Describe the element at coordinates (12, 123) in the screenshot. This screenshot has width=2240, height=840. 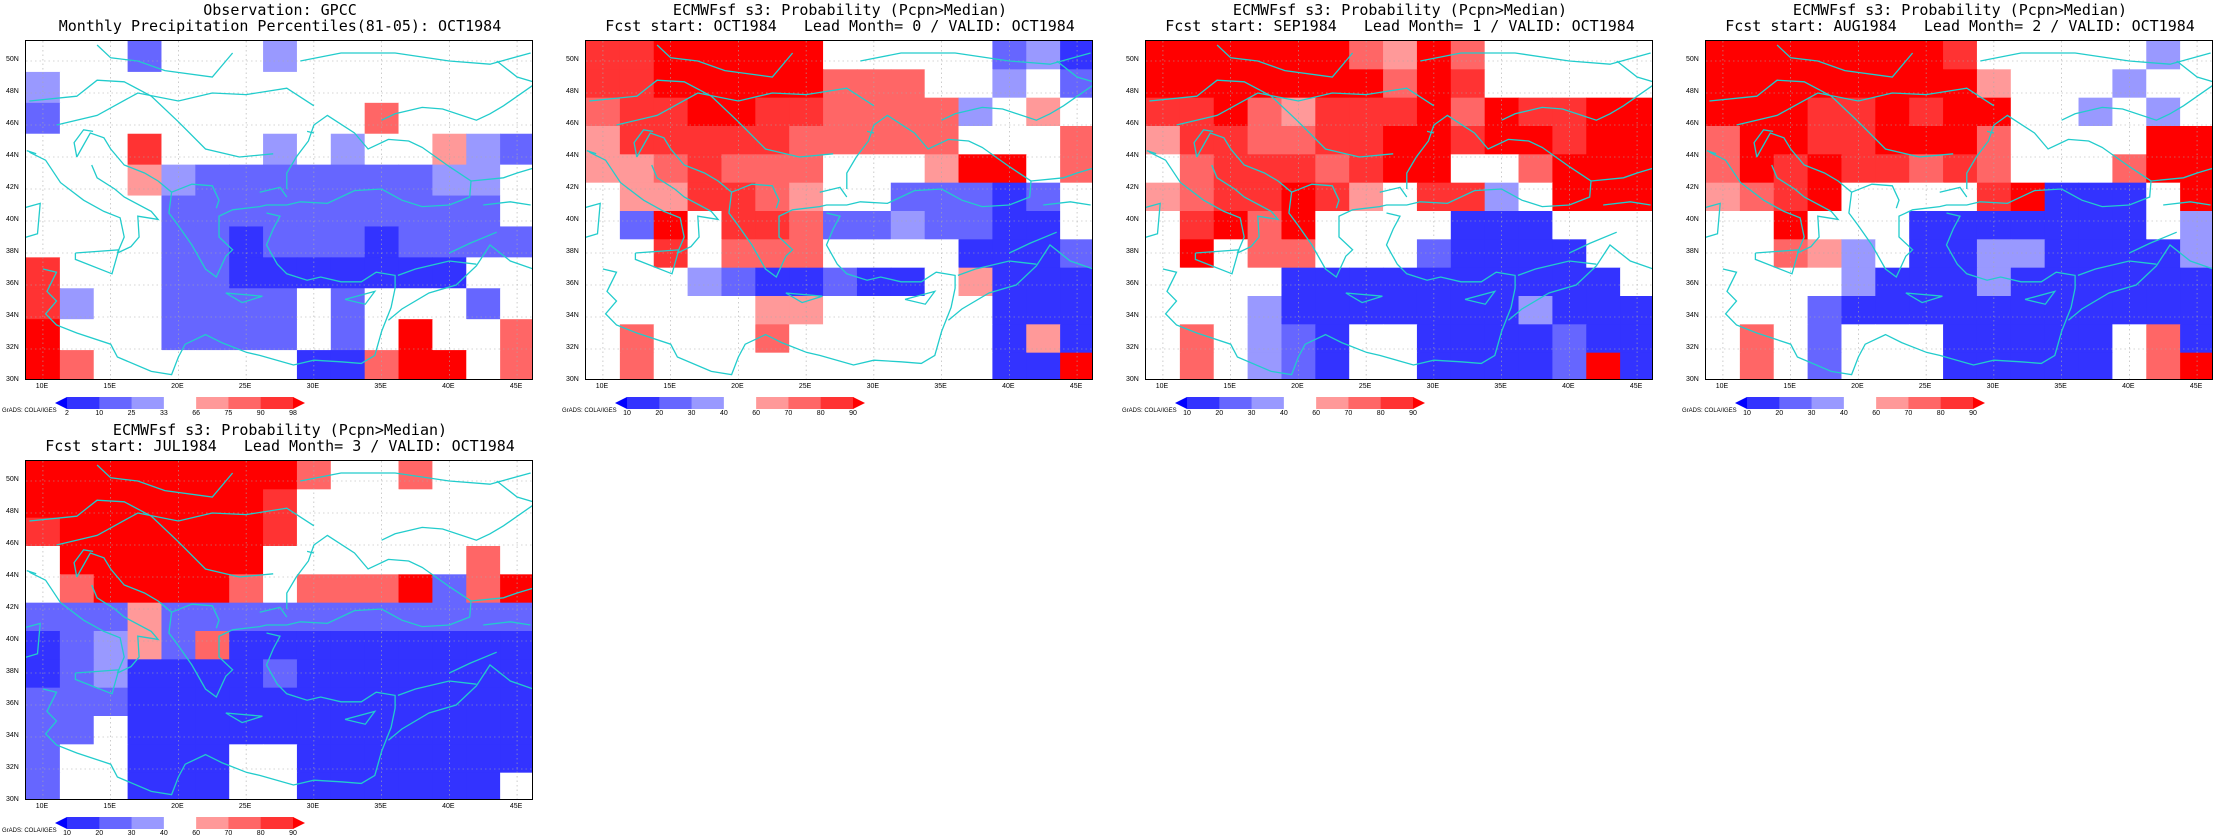
I see `lat-tick-label: 46N` at that location.